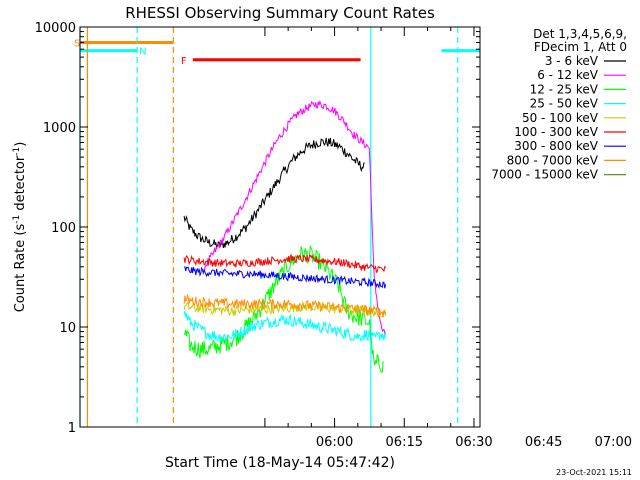 The width and height of the screenshot is (640, 480). What do you see at coordinates (72, 428) in the screenshot?
I see `y-tick-label-1: 1` at bounding box center [72, 428].